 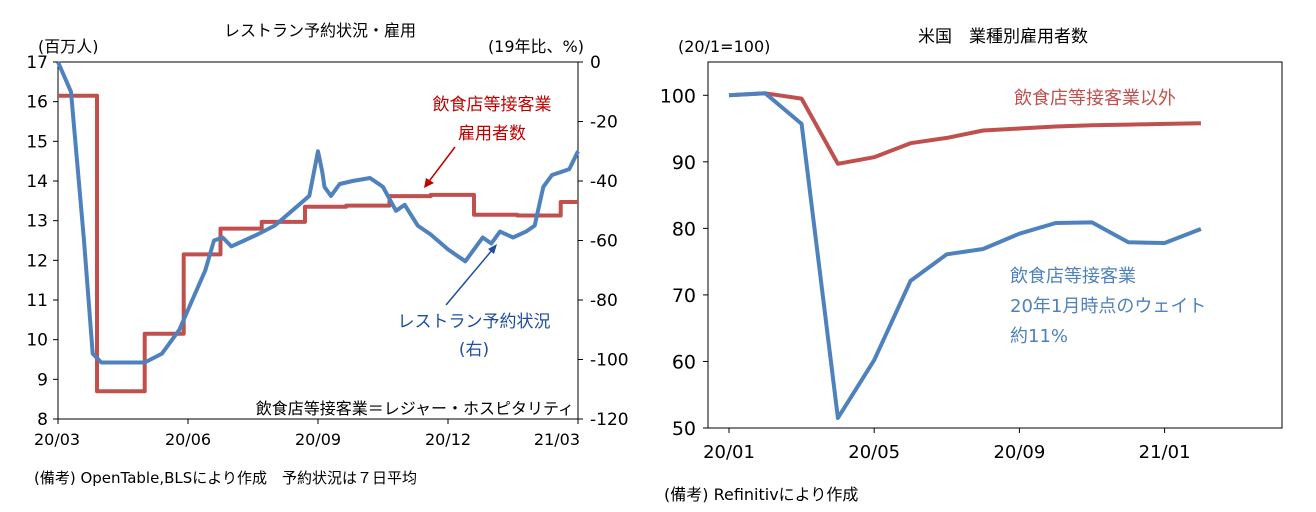 What do you see at coordinates (448, 439) in the screenshot?
I see `left-xtick-label: 20/12` at bounding box center [448, 439].